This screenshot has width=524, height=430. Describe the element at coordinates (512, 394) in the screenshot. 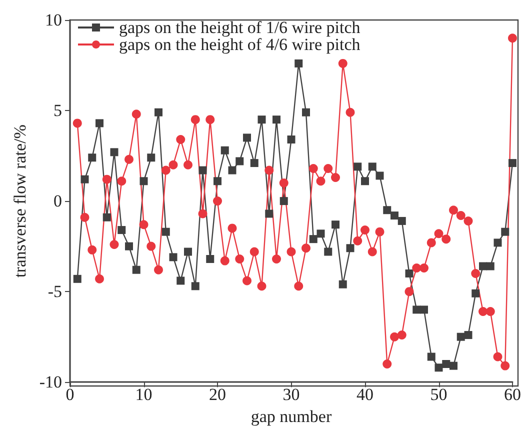

I see `x-tick-label: 60` at that location.